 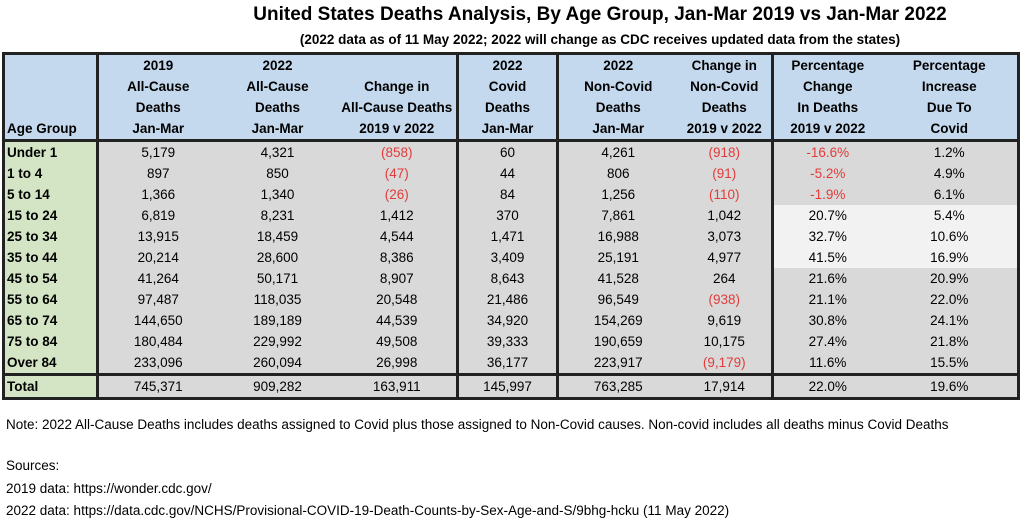 What do you see at coordinates (277, 341) in the screenshot?
I see `value-cell: 229,992` at bounding box center [277, 341].